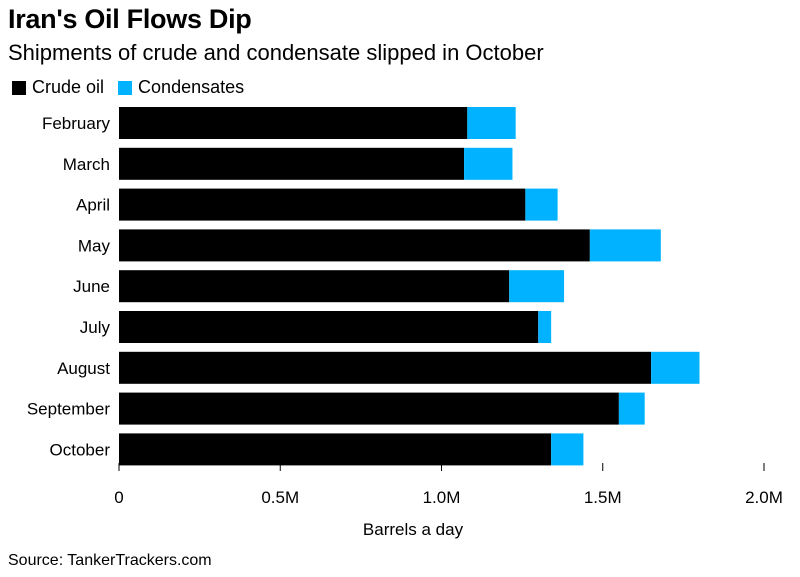 Image resolution: width=800 pixels, height=577 pixels. Describe the element at coordinates (329, 327) in the screenshot. I see `bar-crude-july` at that location.